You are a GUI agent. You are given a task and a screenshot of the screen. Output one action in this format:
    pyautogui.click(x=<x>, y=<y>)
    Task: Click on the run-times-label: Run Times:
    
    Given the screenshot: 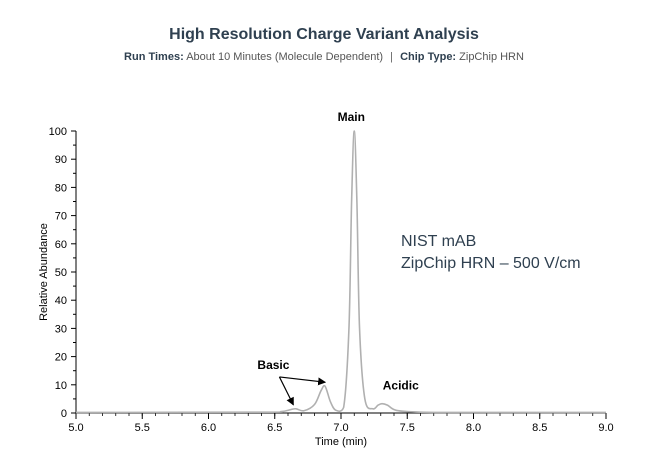 What is the action you would take?
    pyautogui.click(x=154, y=57)
    